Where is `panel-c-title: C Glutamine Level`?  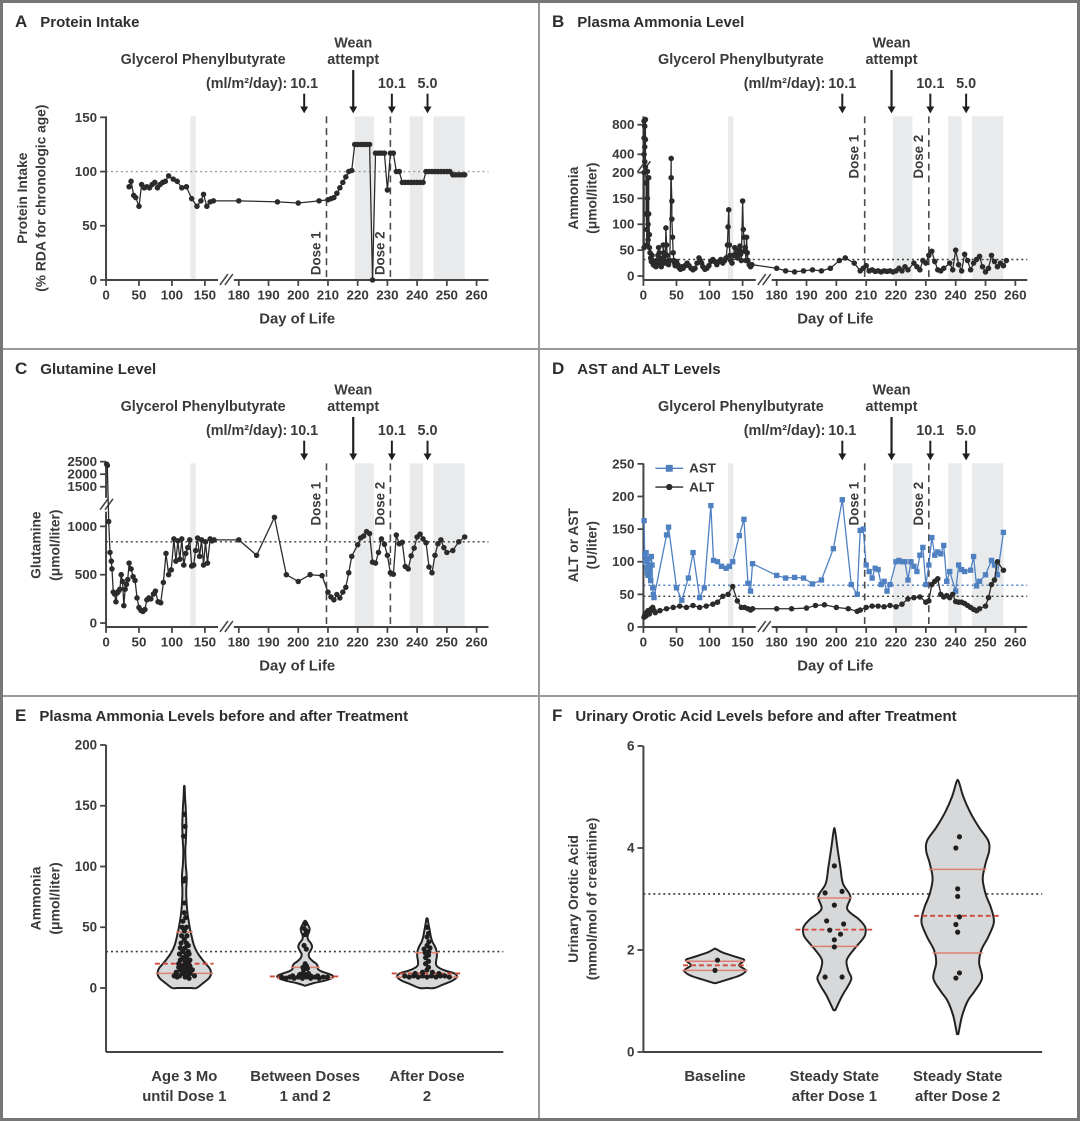
panel-c-title: C Glutamine Level is located at coordinates (85, 369).